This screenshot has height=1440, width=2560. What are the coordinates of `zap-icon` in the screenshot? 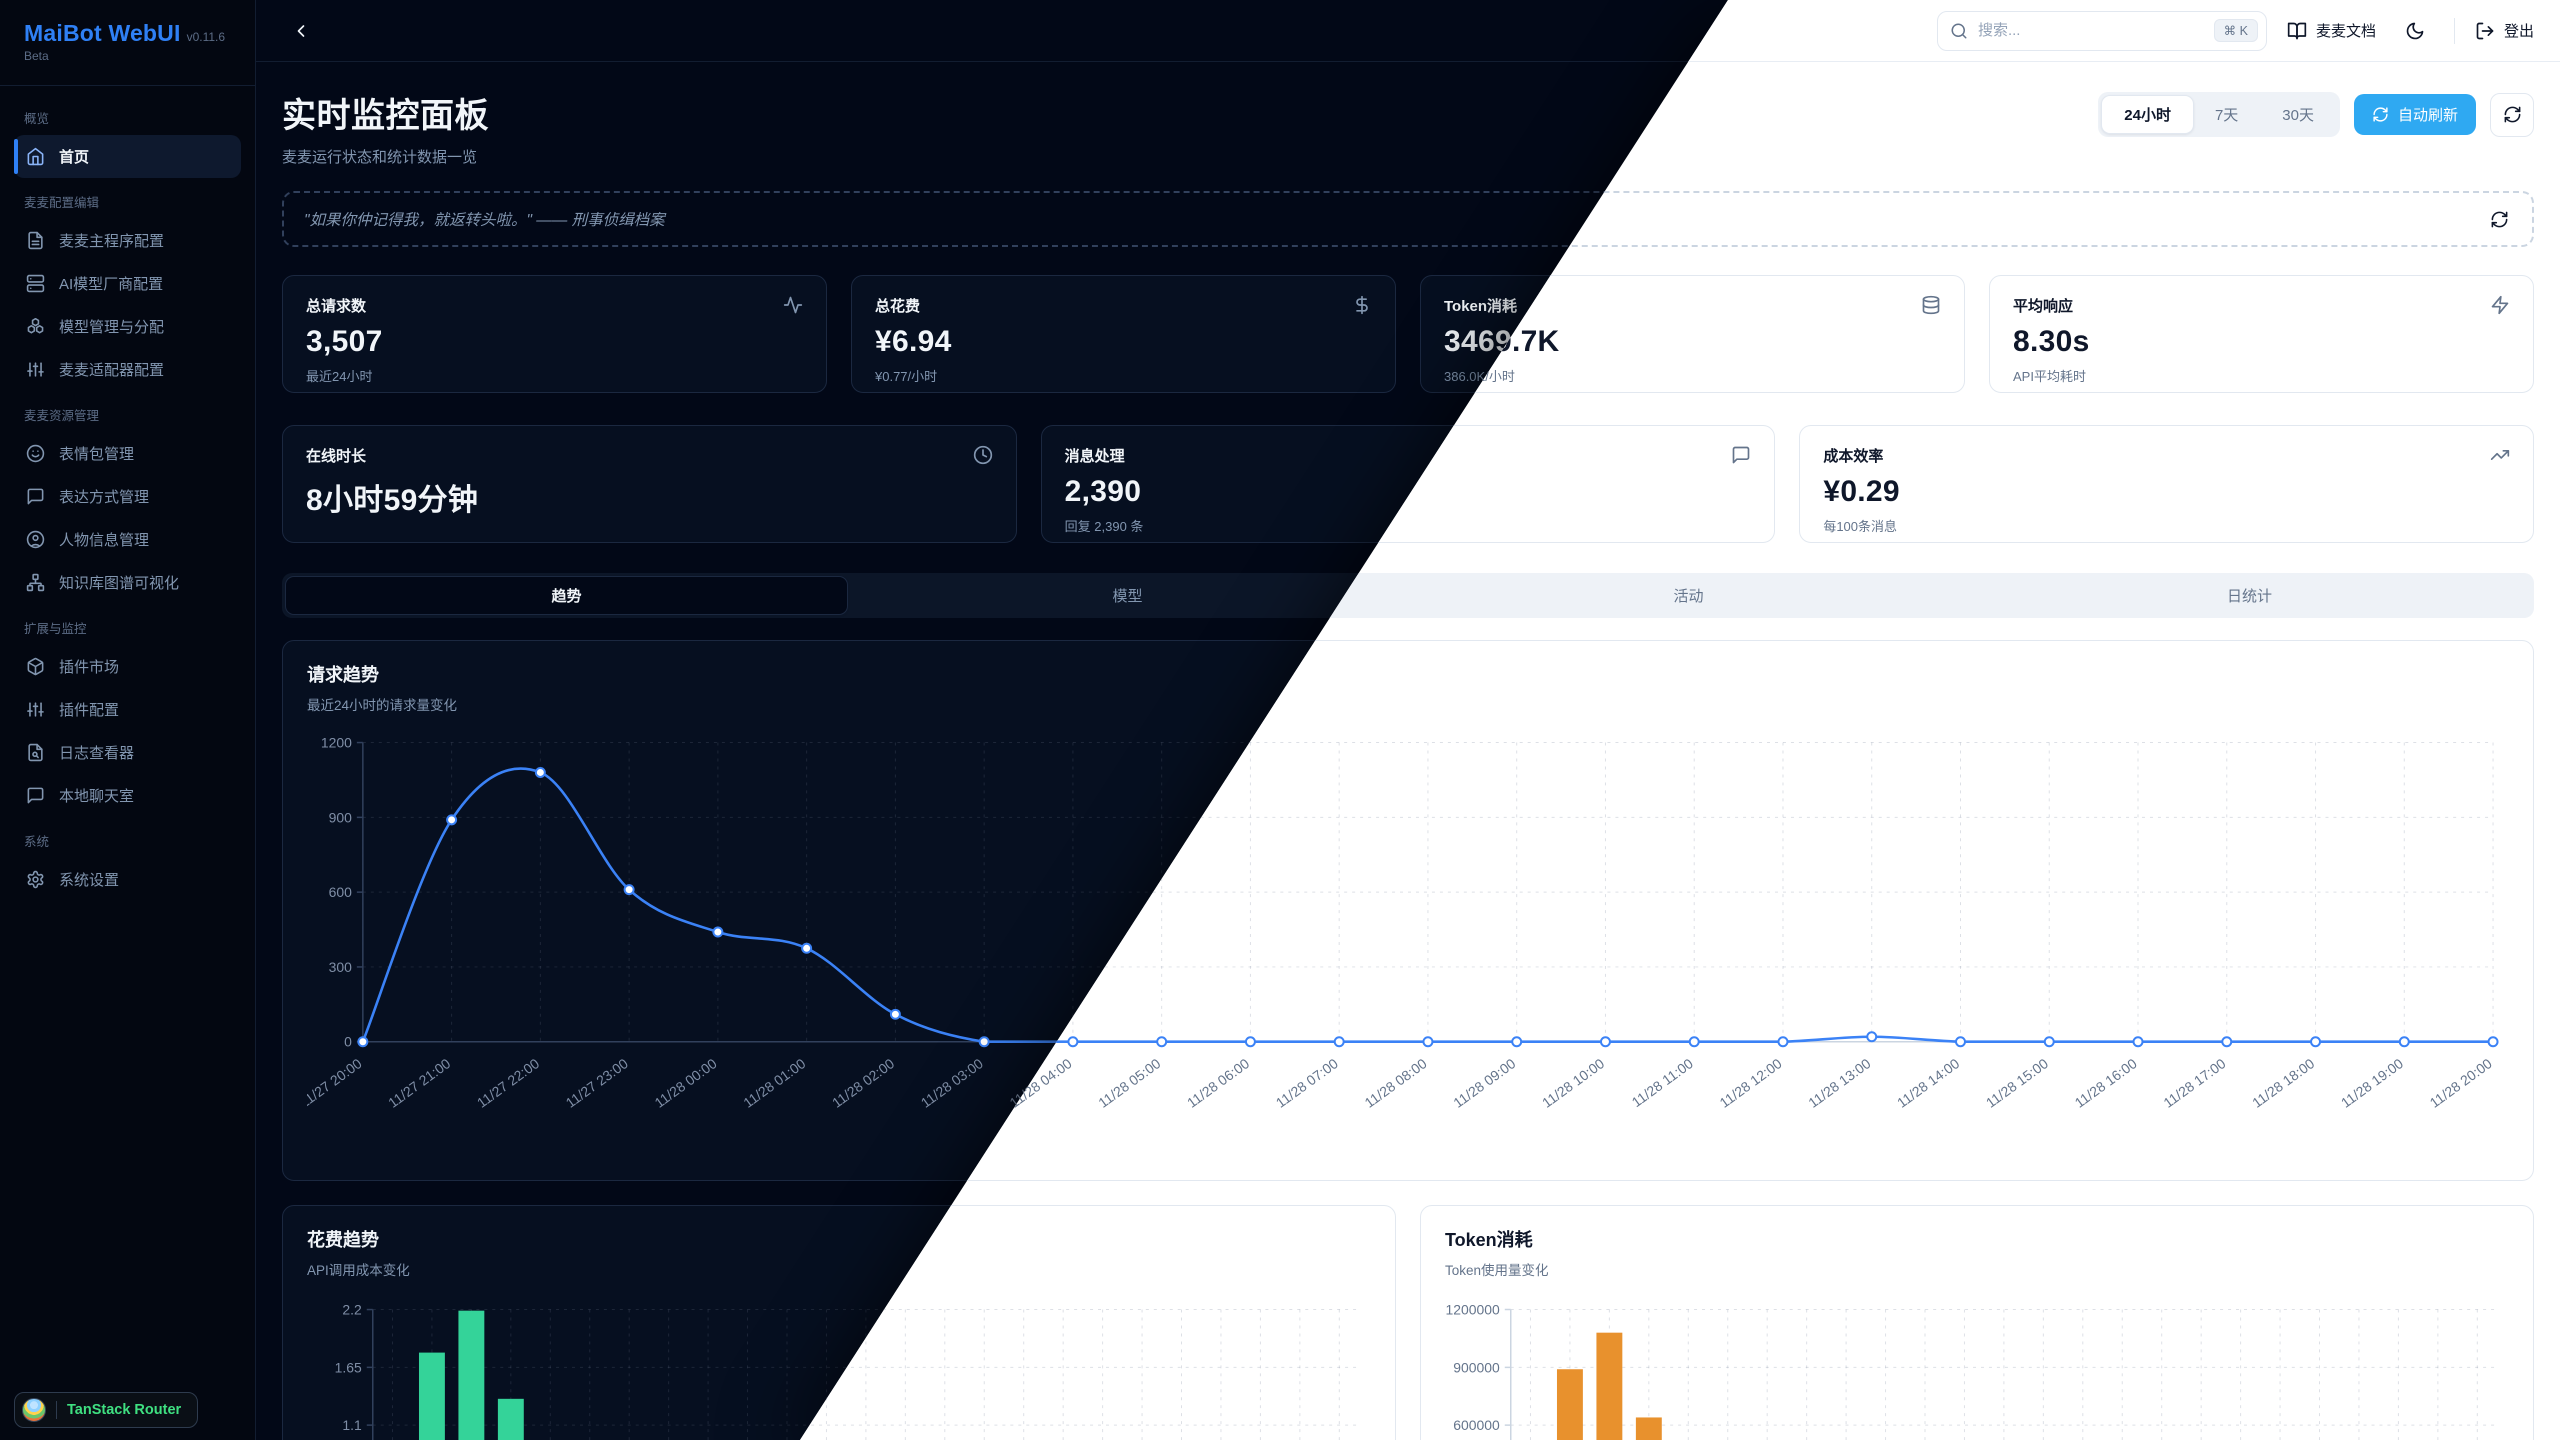 It's located at (2500, 305).